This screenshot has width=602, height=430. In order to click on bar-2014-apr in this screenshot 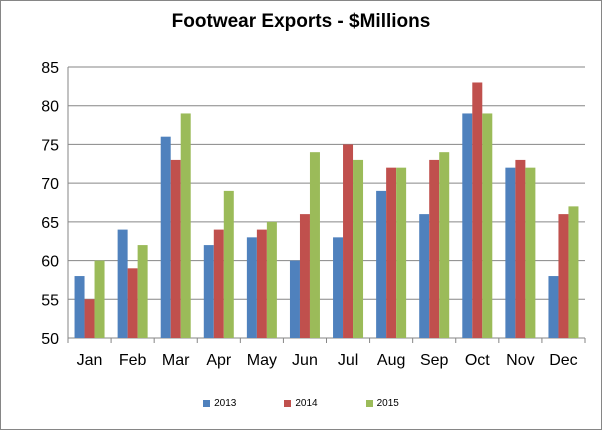, I will do `click(218, 283)`.